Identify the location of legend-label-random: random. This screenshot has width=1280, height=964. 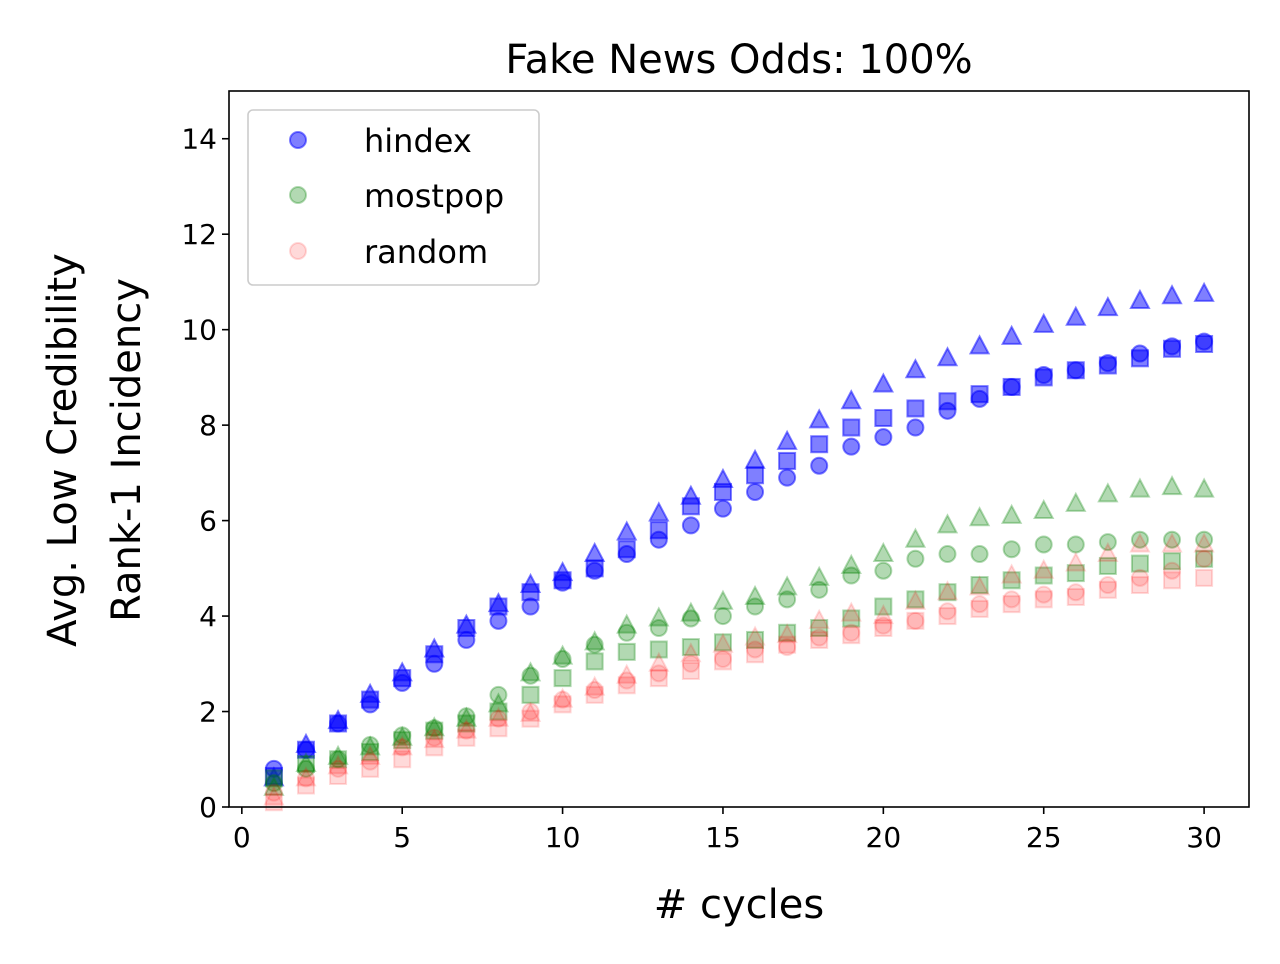
(426, 252).